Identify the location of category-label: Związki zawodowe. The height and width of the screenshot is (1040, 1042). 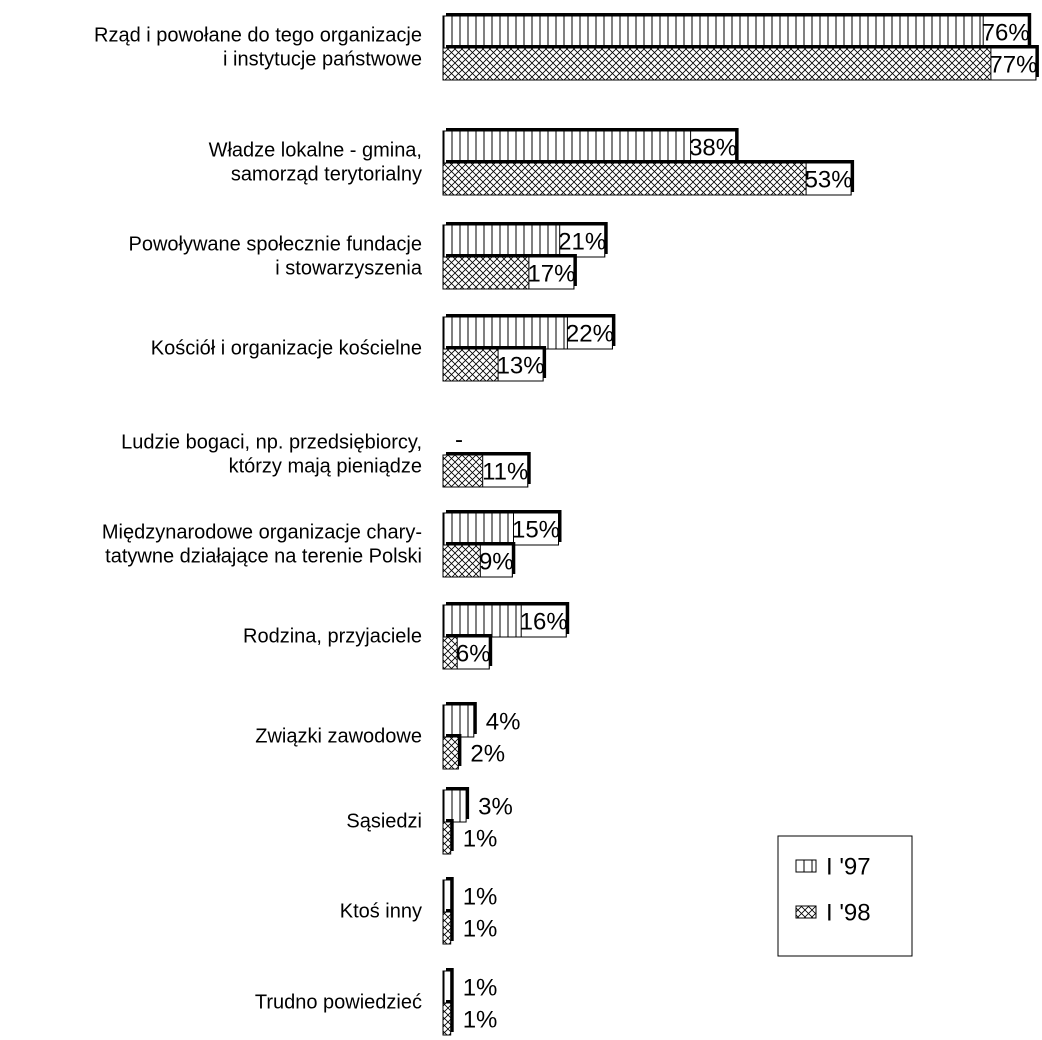
(338, 736).